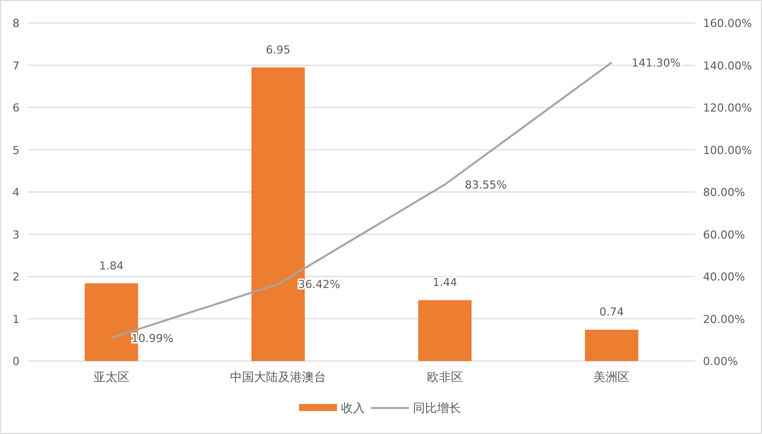  What do you see at coordinates (16, 235) in the screenshot?
I see `y-tick-label: 3` at bounding box center [16, 235].